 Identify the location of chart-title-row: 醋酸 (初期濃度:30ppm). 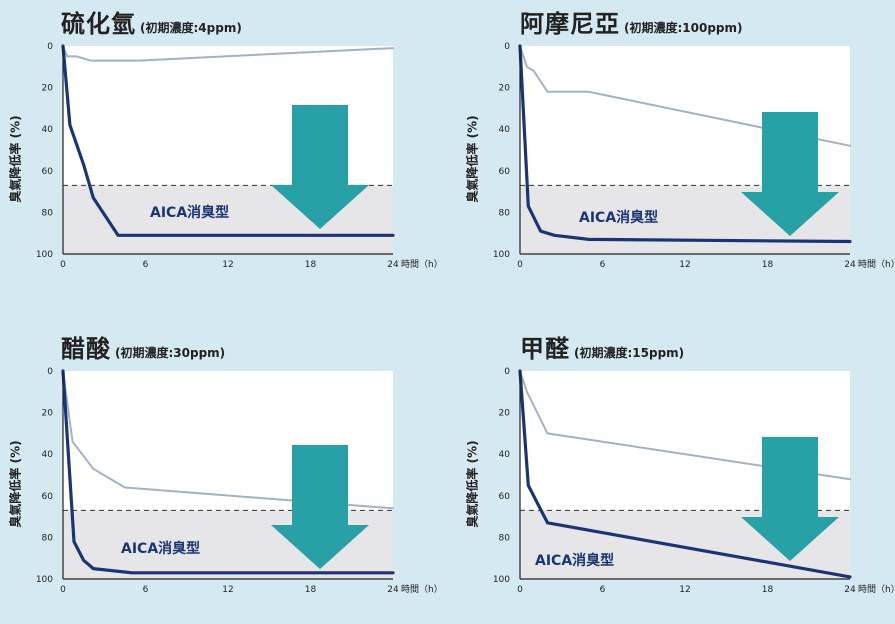
(143, 346).